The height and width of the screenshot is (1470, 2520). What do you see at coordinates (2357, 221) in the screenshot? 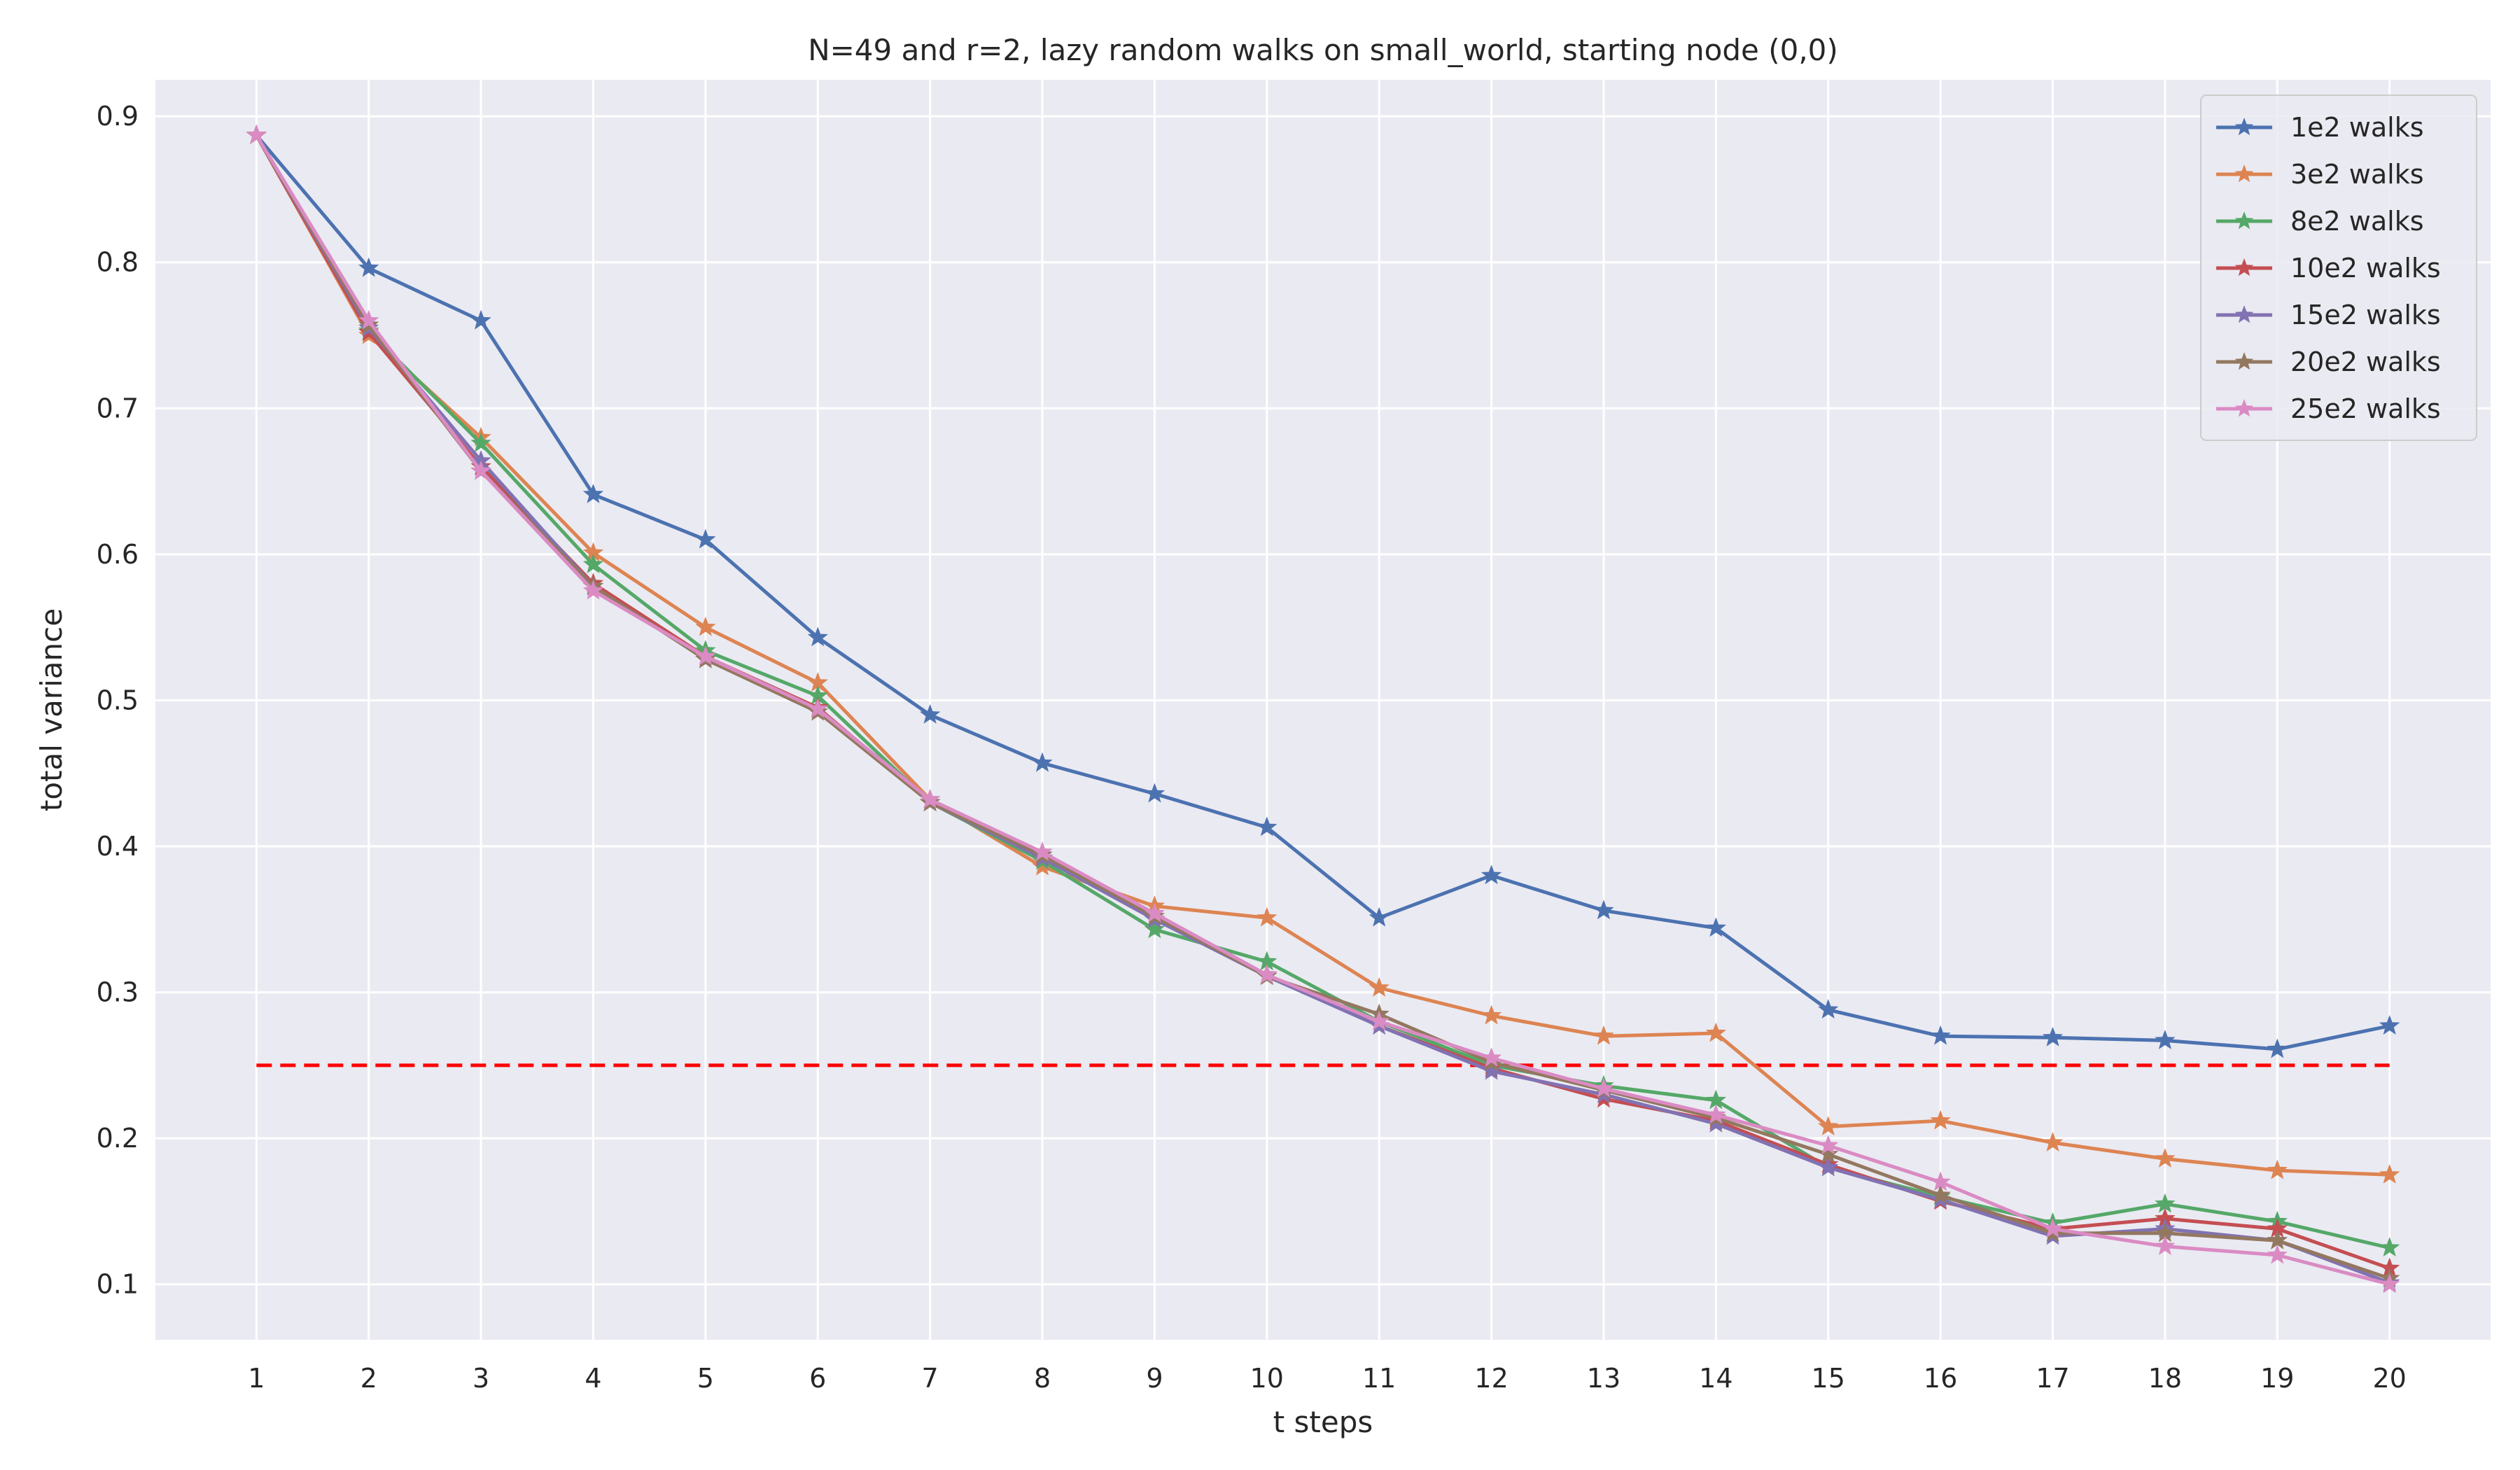
I see `legend-label: 8e2 walks` at bounding box center [2357, 221].